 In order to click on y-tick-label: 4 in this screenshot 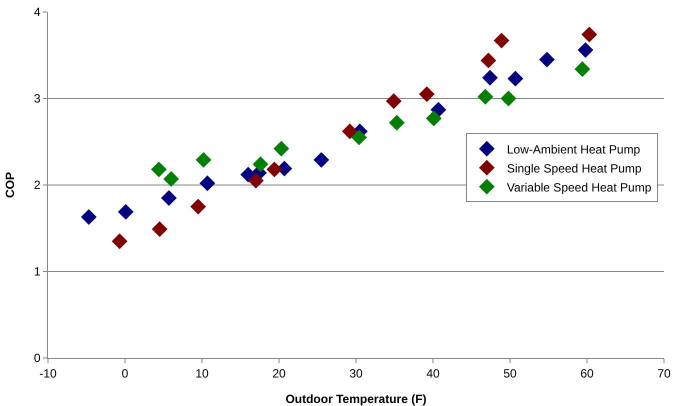, I will do `click(37, 12)`.